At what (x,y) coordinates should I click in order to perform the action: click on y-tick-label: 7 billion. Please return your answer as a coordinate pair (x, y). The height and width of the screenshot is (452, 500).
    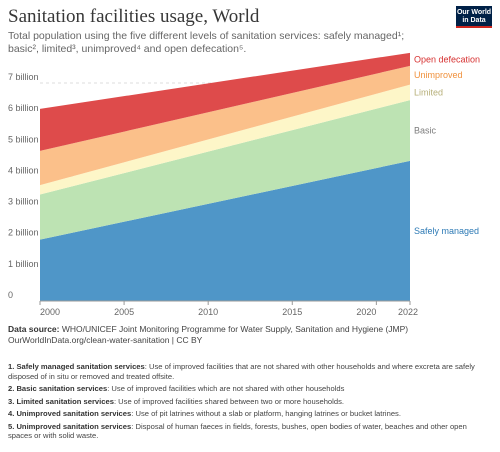
    Looking at the image, I should click on (23, 77).